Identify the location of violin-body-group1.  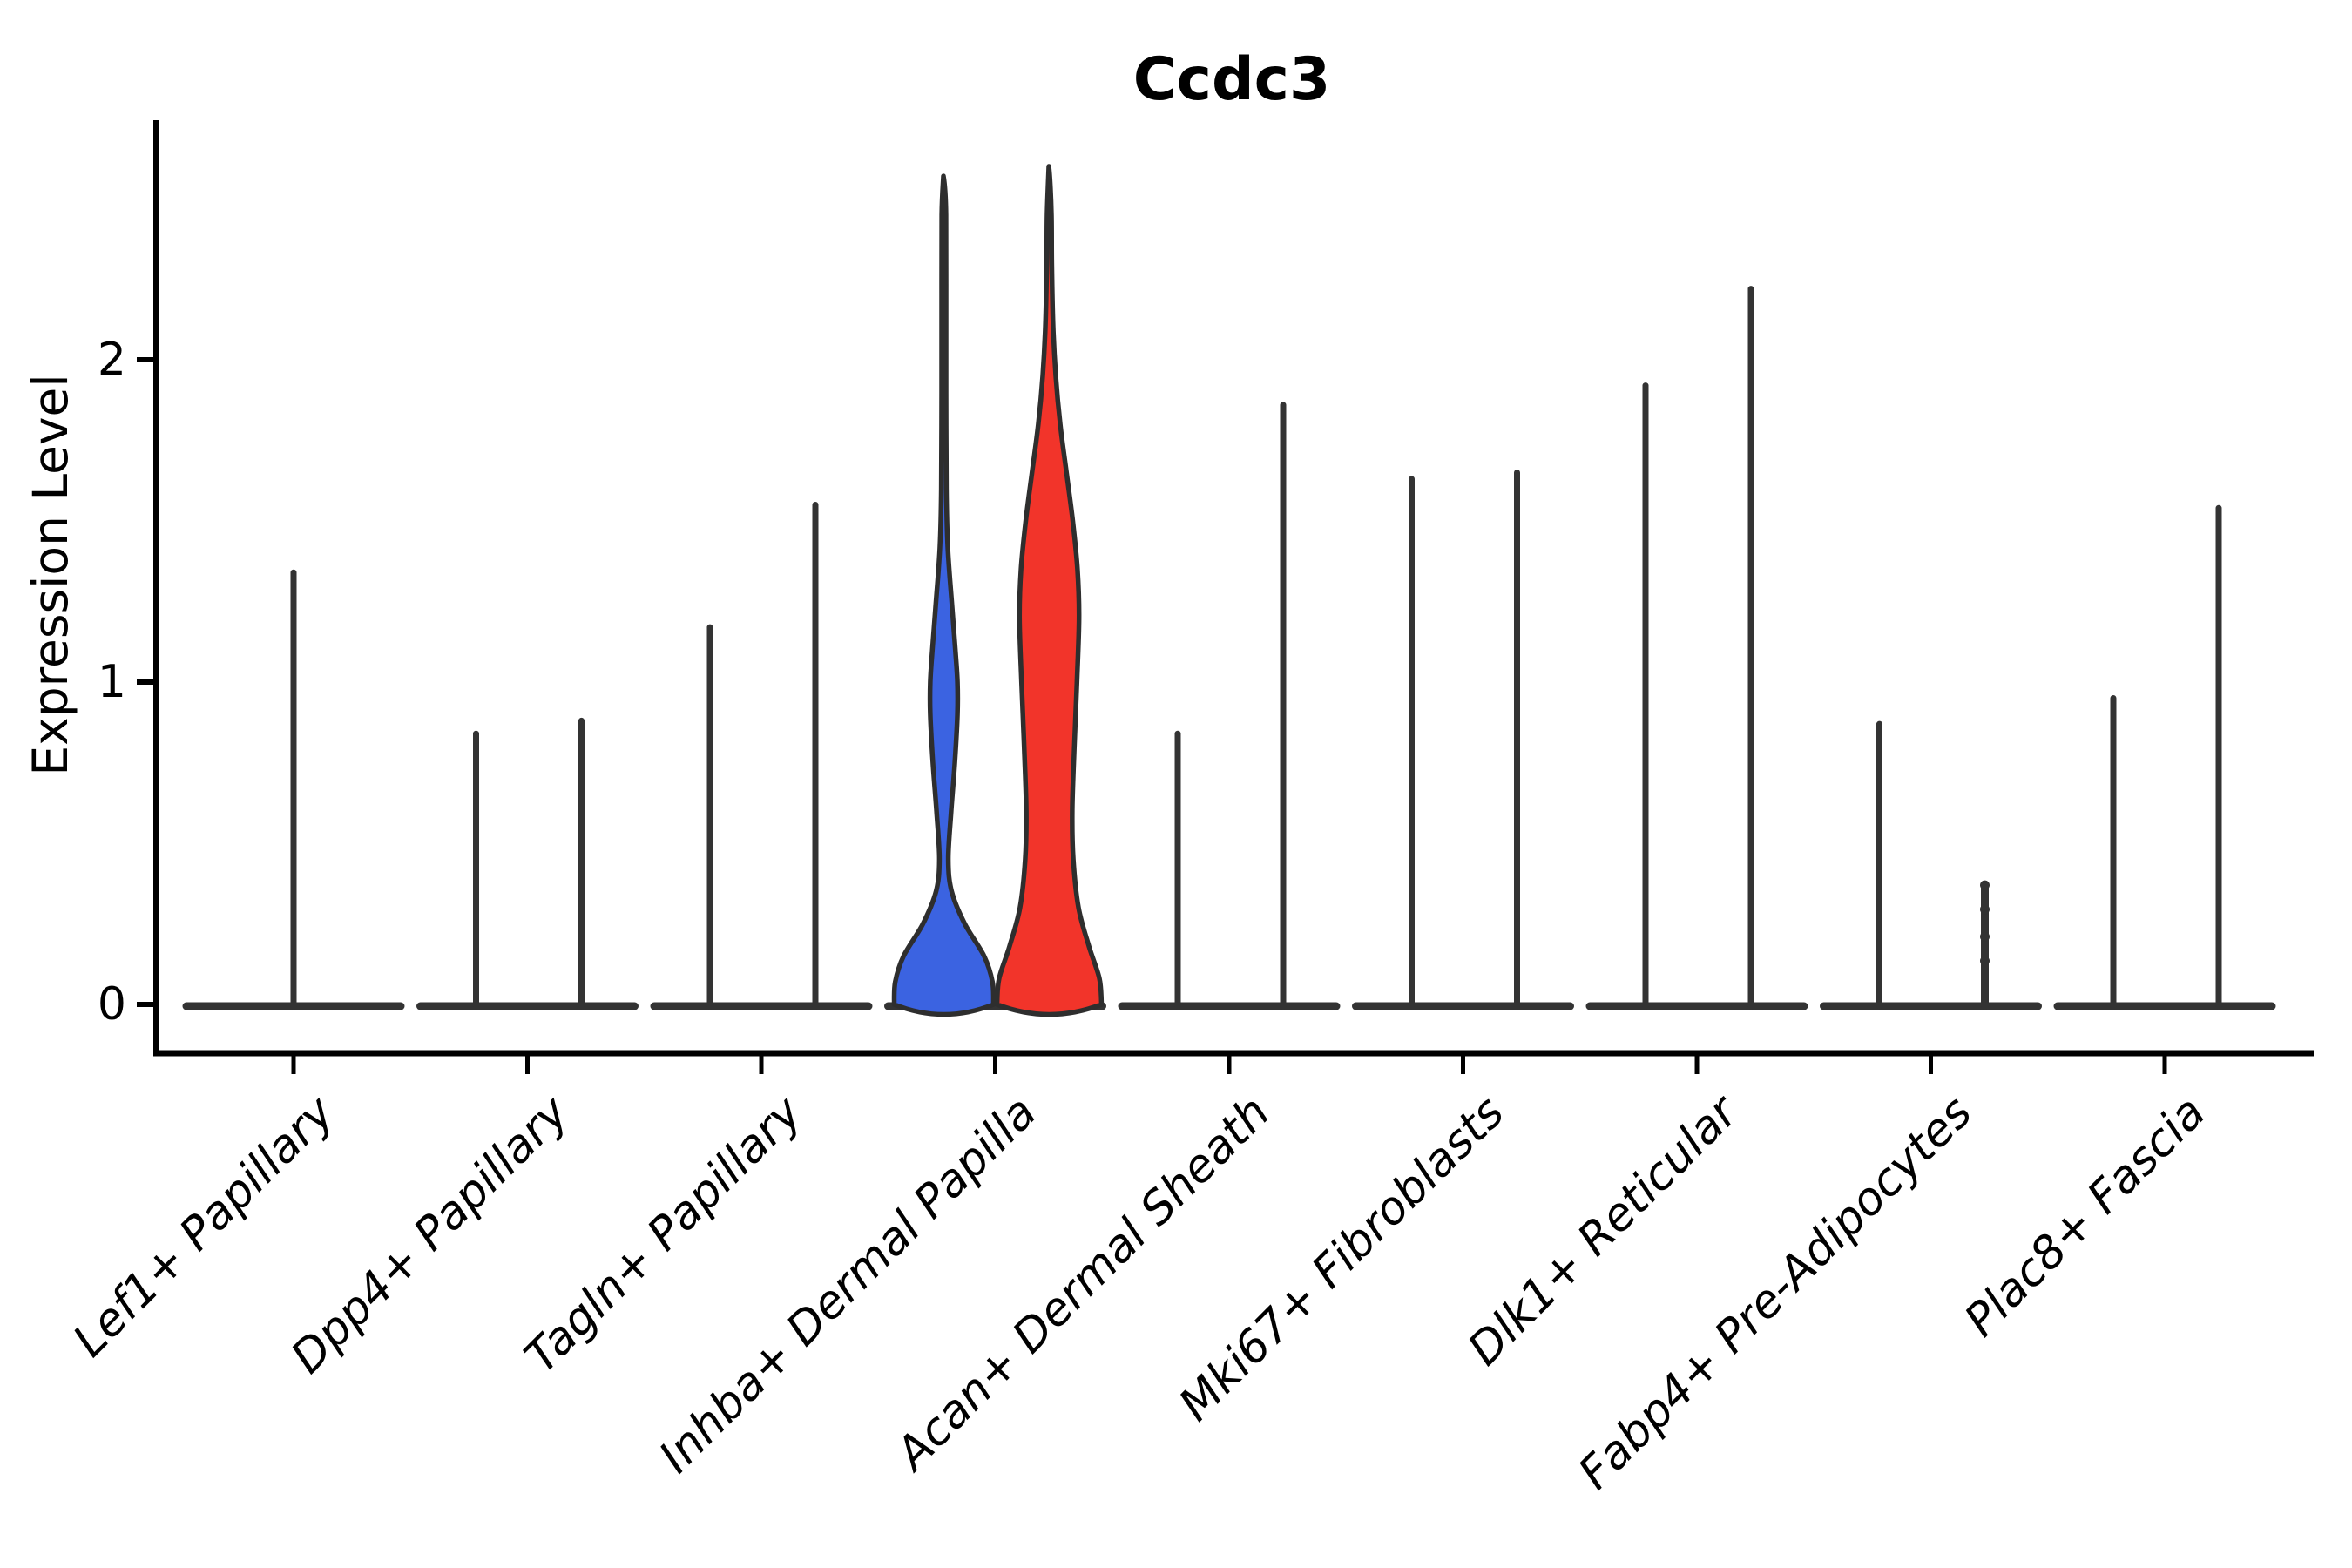
(944, 595).